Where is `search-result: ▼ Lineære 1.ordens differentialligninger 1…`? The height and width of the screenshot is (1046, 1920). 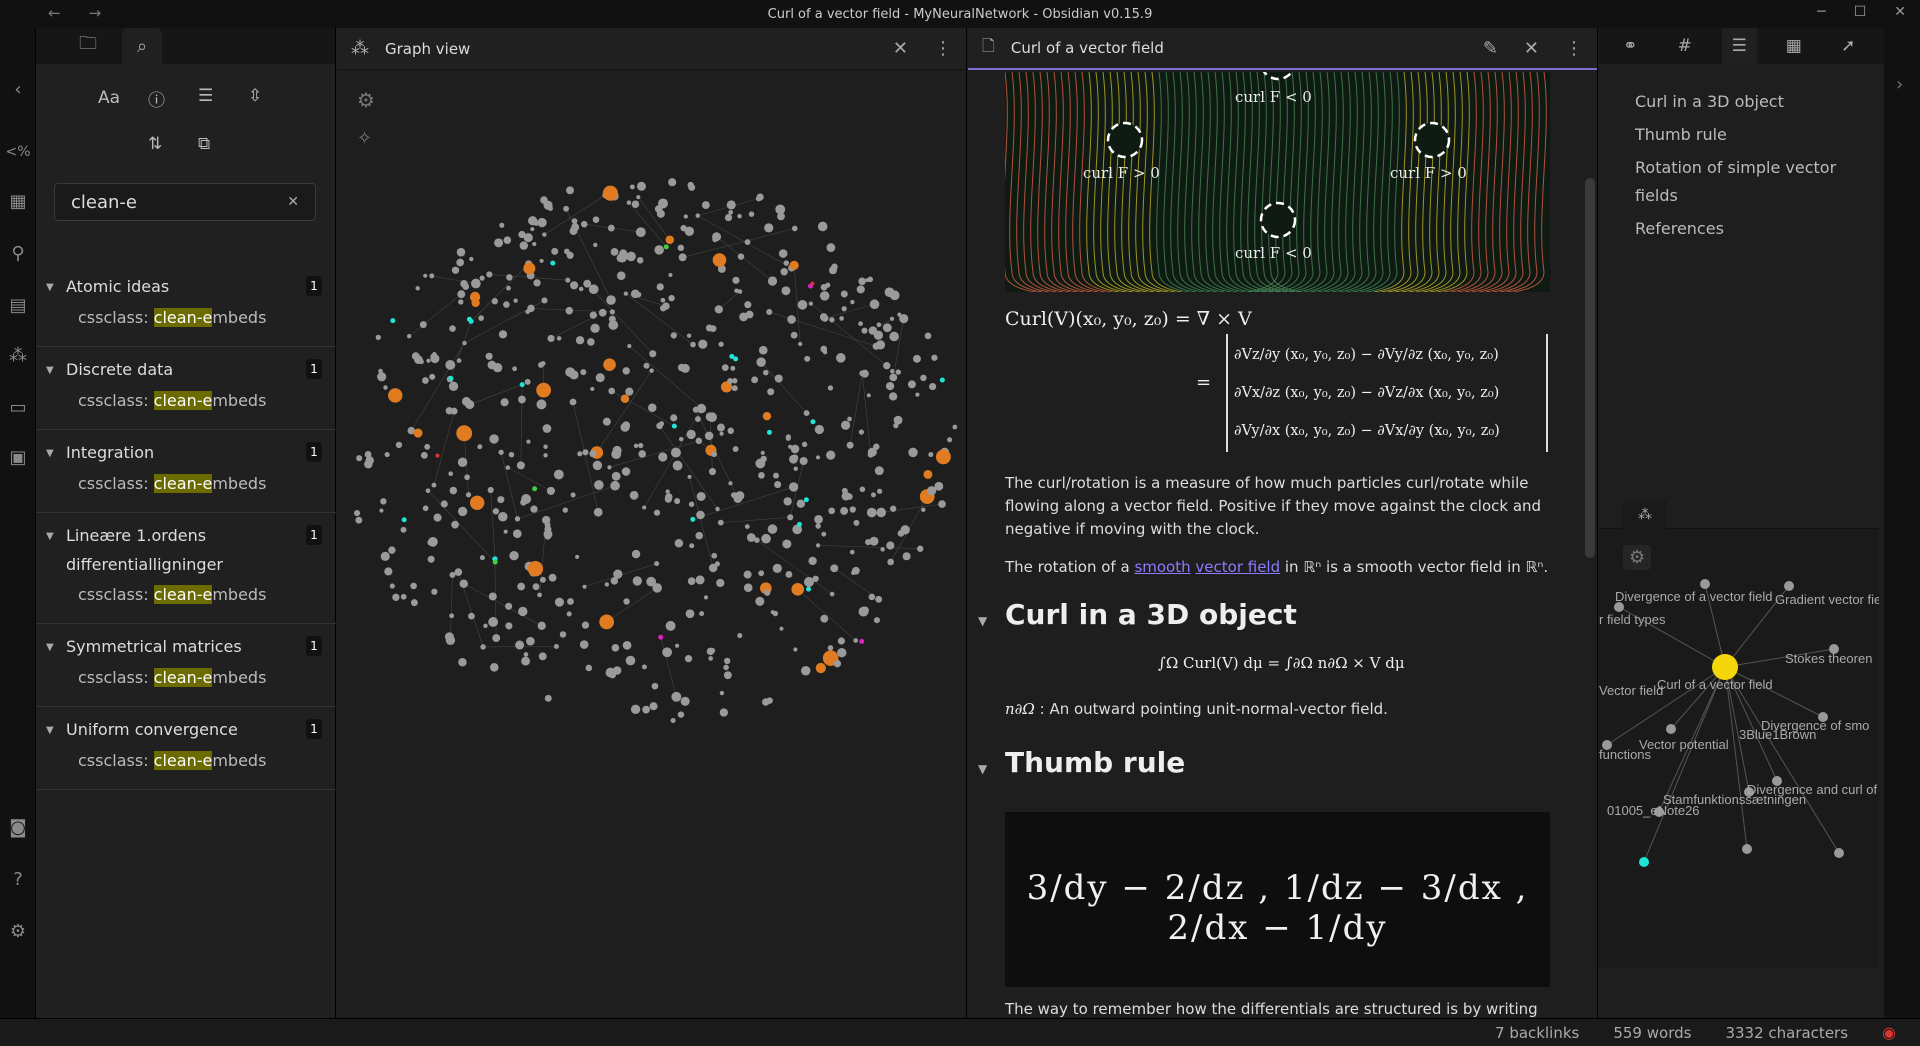
search-result: ▼ Lineære 1.ordens differentialligninger 1… is located at coordinates (186, 568).